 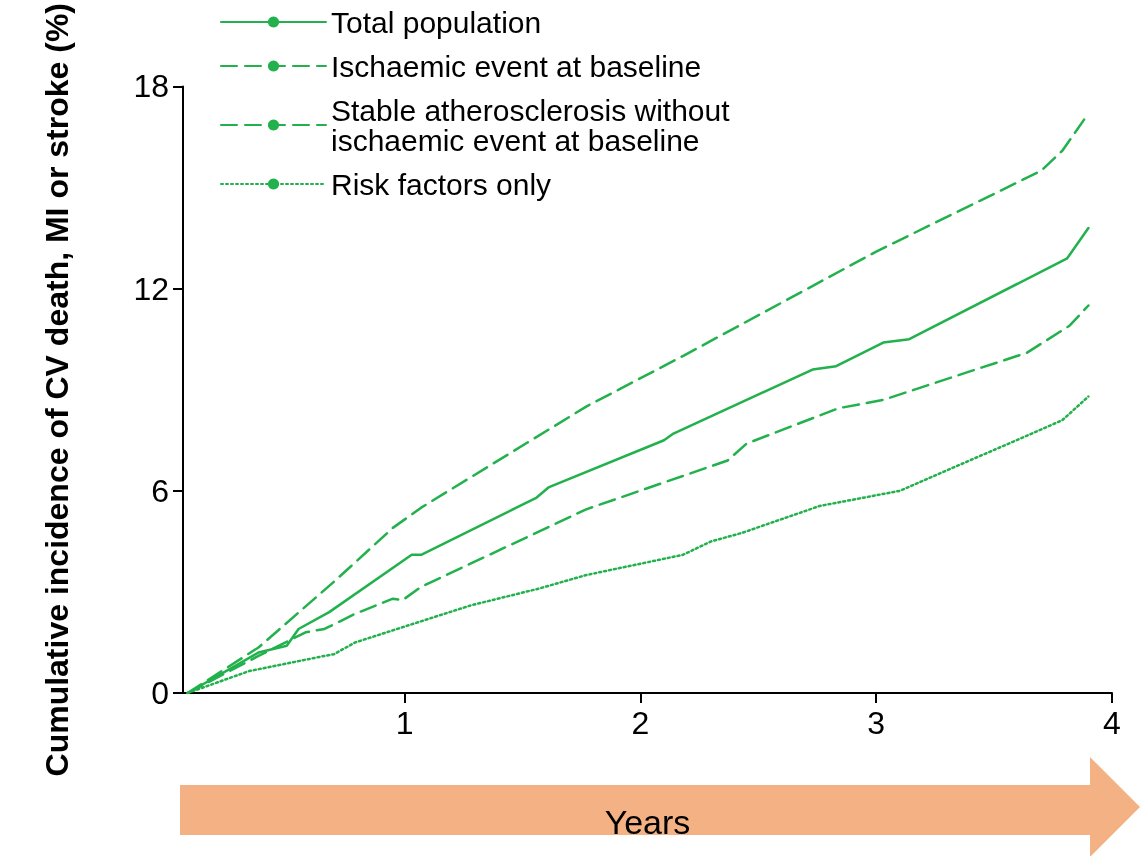 What do you see at coordinates (1112, 723) in the screenshot?
I see `x-tick-label: 4` at bounding box center [1112, 723].